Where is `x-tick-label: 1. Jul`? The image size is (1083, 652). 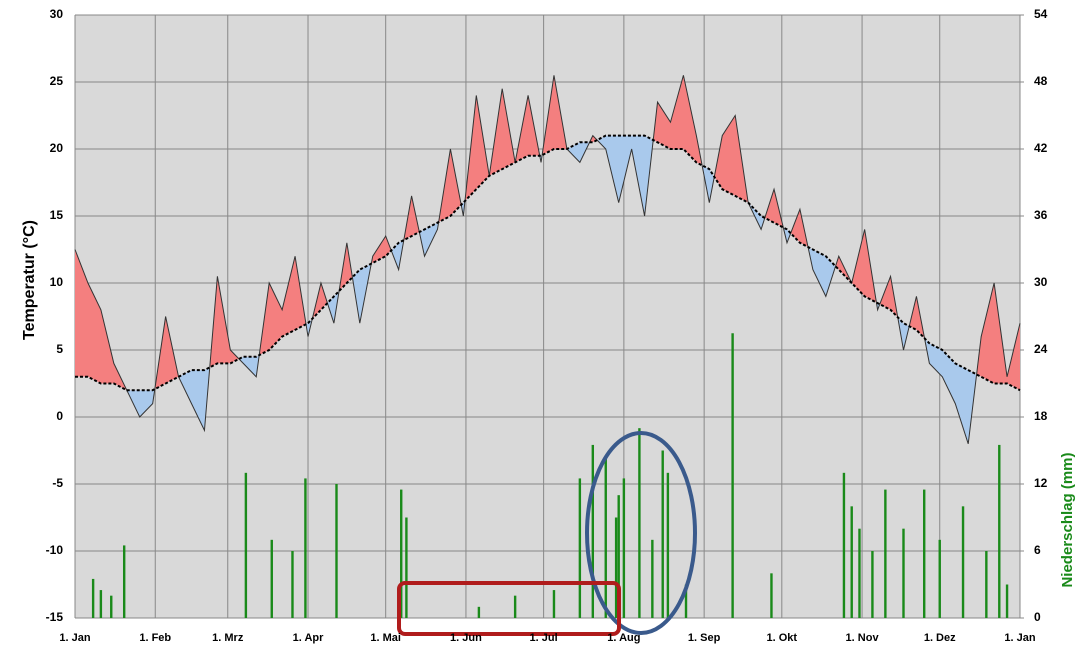
x-tick-label: 1. Jul is located at coordinates (544, 638).